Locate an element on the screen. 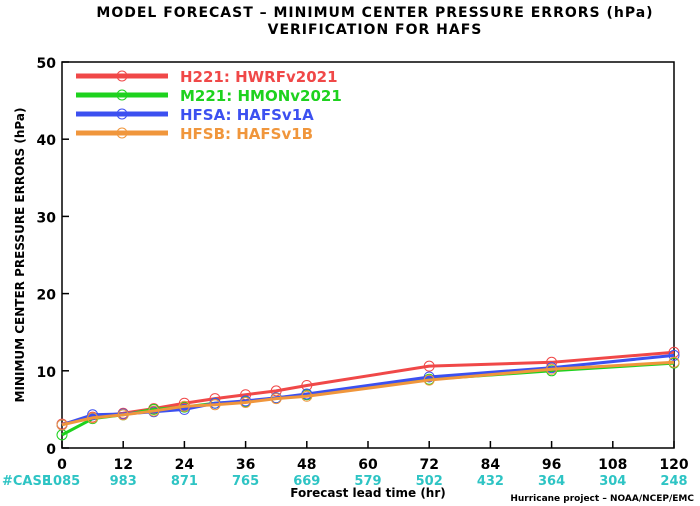 Image resolution: width=700 pixels, height=506 pixels. x-tick-label: 84 is located at coordinates (491, 465).